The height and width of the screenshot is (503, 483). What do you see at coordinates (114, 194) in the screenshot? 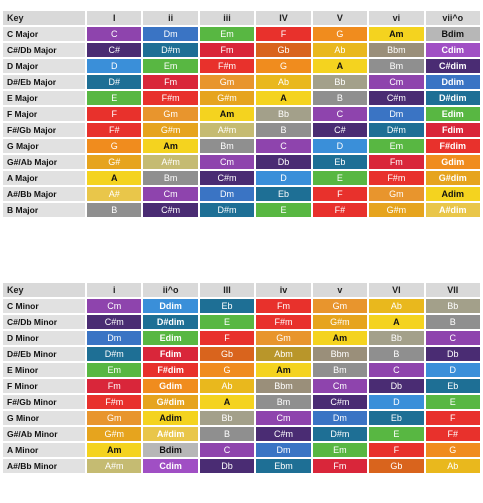
I see `chord-cell: A#` at bounding box center [114, 194].